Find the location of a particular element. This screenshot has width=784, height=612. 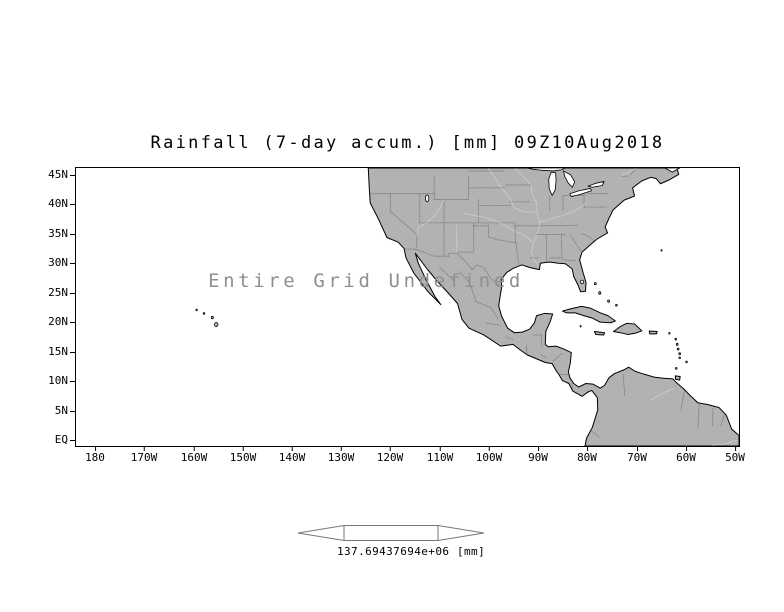

island-trinidad is located at coordinates (677, 378).